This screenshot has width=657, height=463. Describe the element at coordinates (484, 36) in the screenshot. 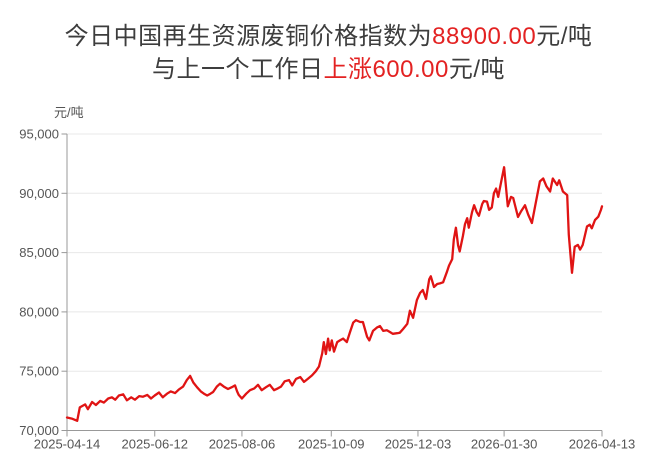

I see `price-index-value: 88900.00` at that location.